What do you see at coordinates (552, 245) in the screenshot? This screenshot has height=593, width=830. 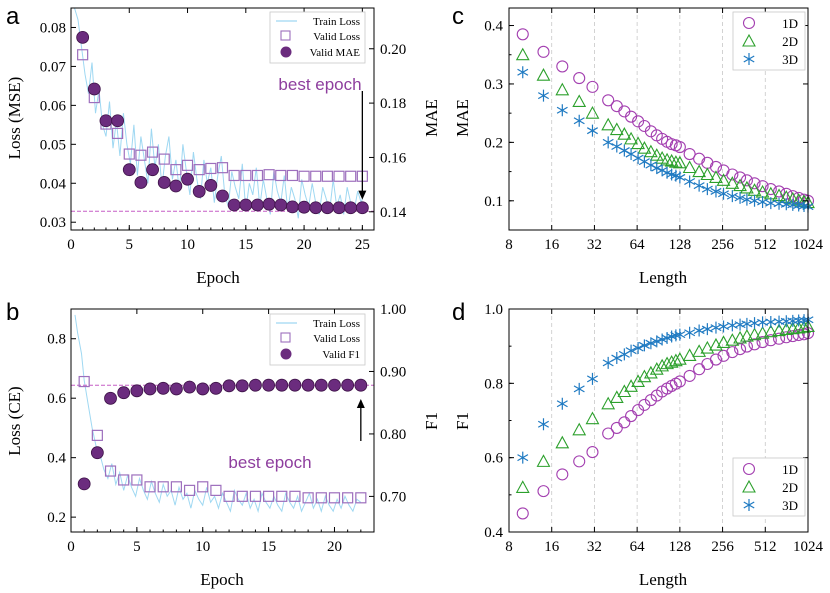 I see `panel-c-xtick-label: 16` at bounding box center [552, 245].